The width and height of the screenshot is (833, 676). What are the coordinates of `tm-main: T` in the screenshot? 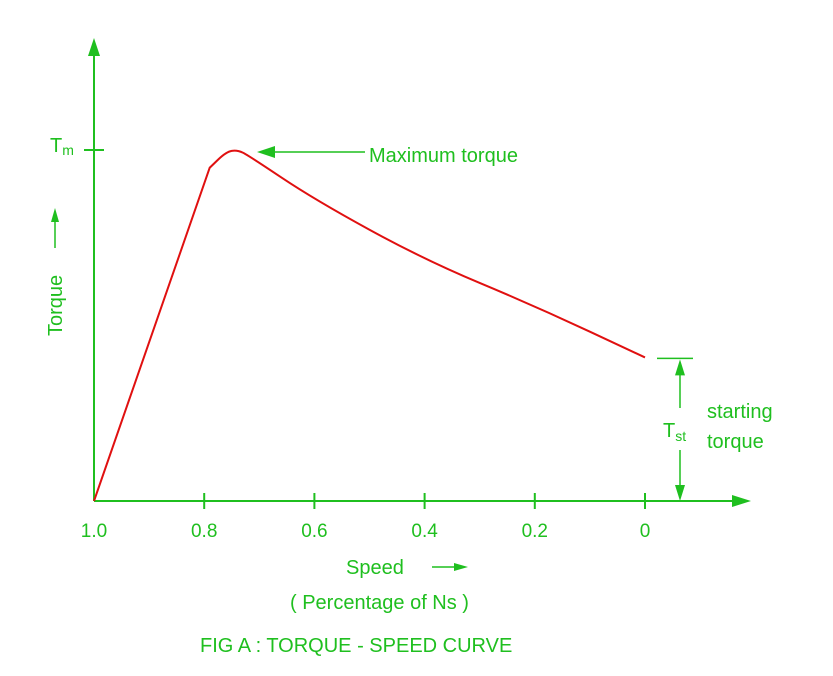 It's located at (56, 146).